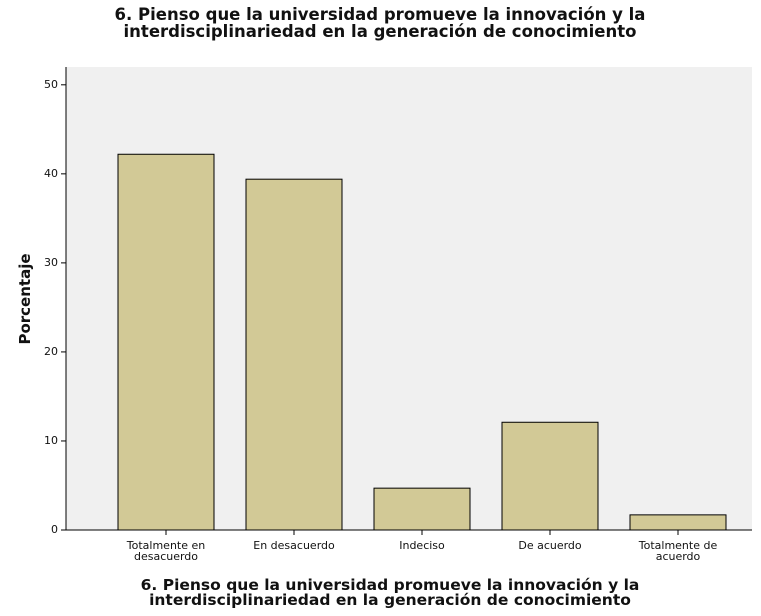 The width and height of the screenshot is (761, 616). I want to click on y-tick-label: 0, so click(54, 529).